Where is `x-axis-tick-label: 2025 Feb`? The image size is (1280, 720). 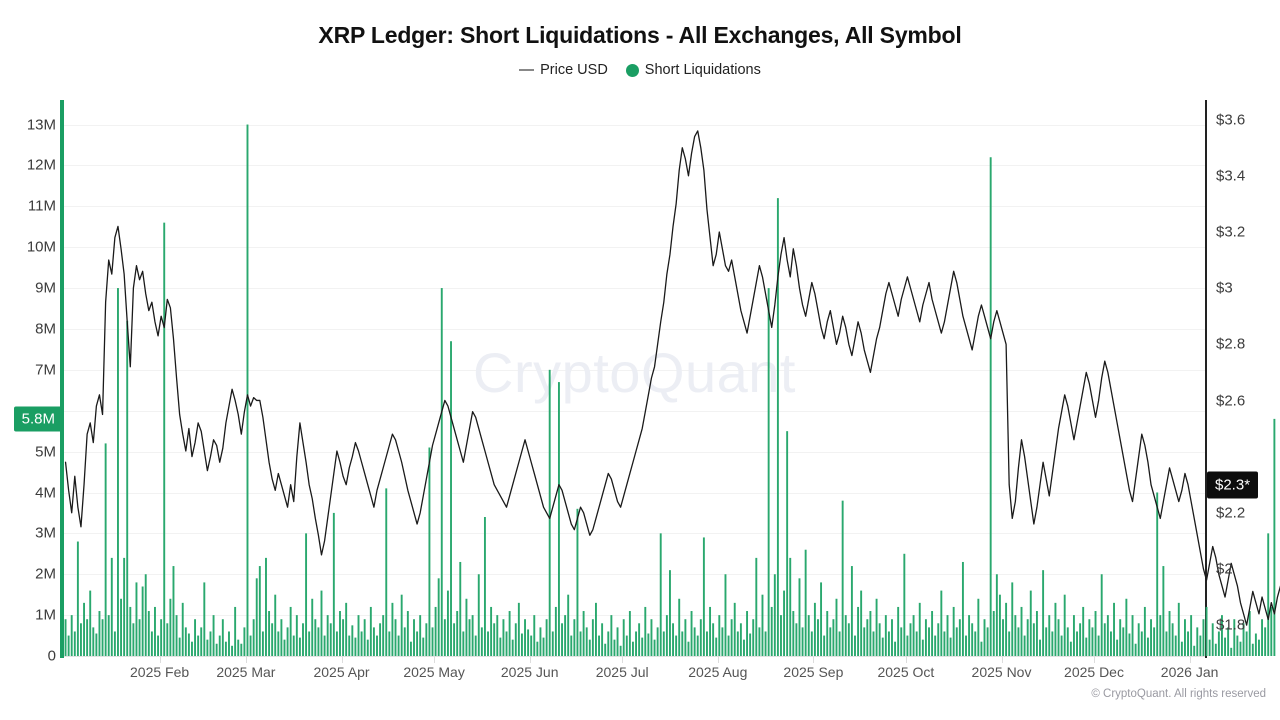
x-axis-tick-label: 2025 Feb is located at coordinates (160, 672).